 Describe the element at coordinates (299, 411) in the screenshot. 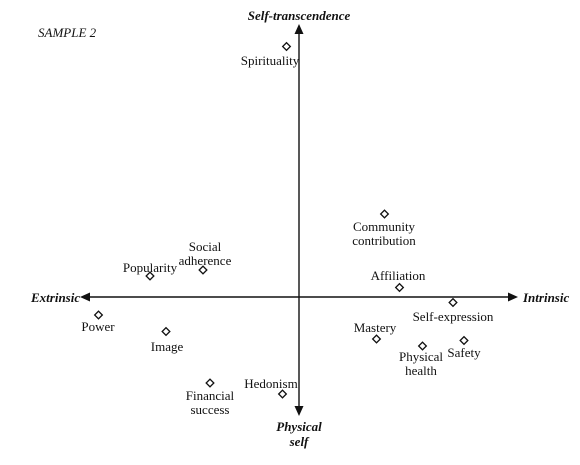

I see `bottom-arrow-head` at that location.